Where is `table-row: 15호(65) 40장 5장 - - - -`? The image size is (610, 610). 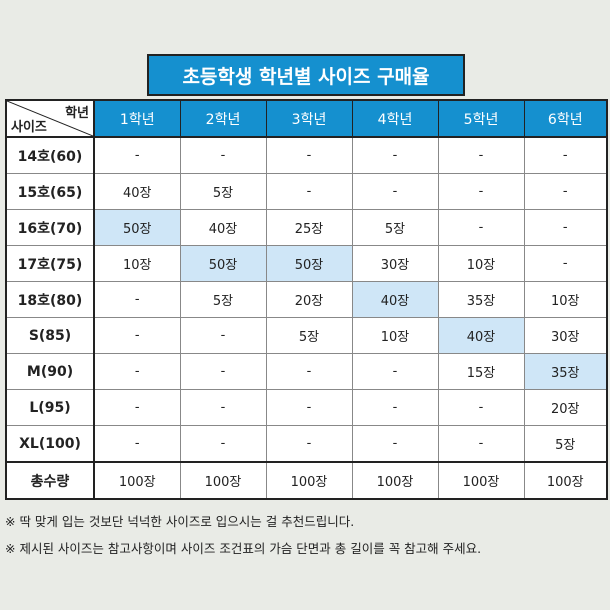
table-row: 15호(65) 40장 5장 - - - - is located at coordinates (306, 191).